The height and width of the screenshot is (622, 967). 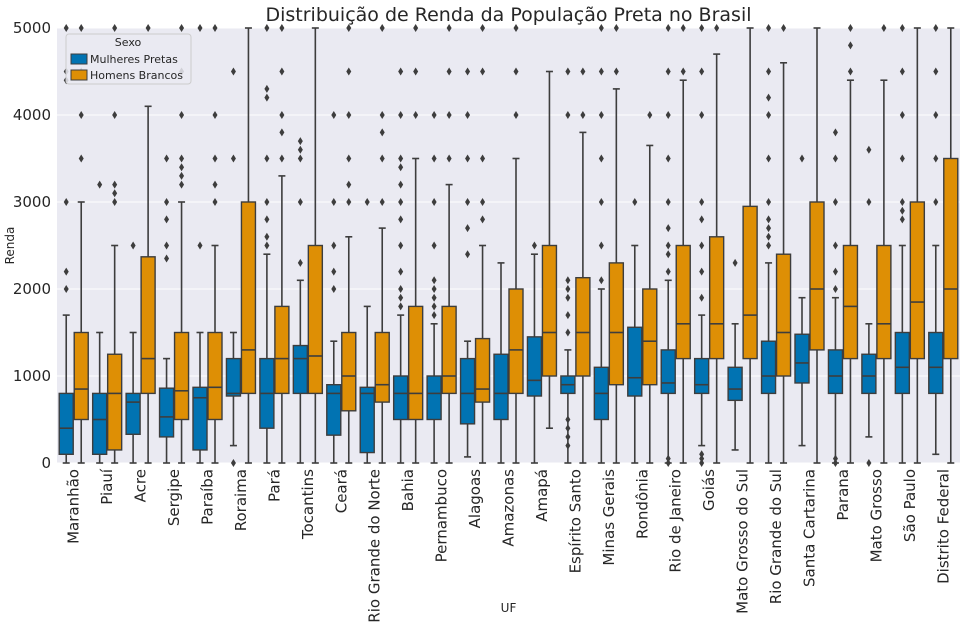 What do you see at coordinates (609, 517) in the screenshot?
I see `x-tick-label: Minas Gerais` at bounding box center [609, 517].